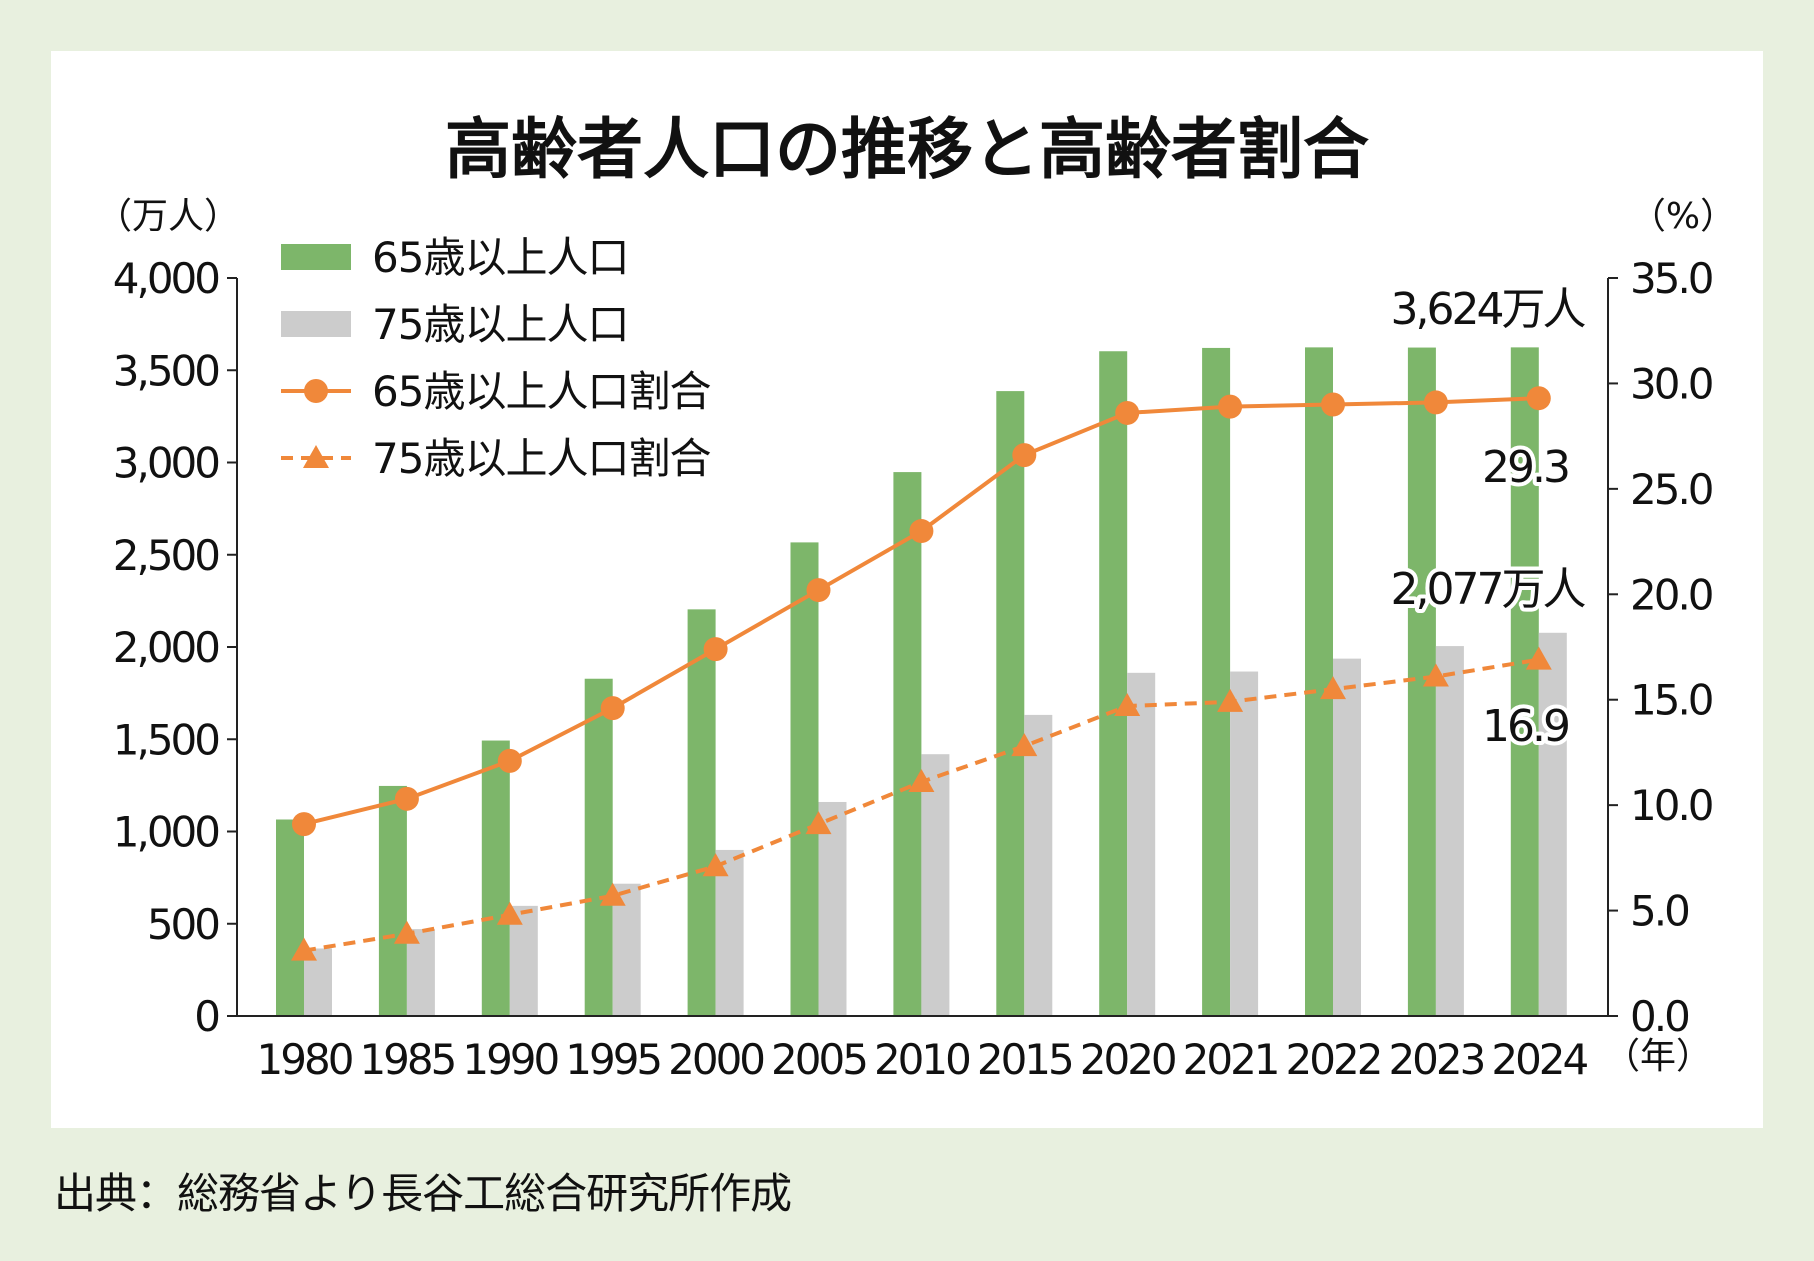  Describe the element at coordinates (1319, 681) in the screenshot. I see `bar-65-2022` at that location.